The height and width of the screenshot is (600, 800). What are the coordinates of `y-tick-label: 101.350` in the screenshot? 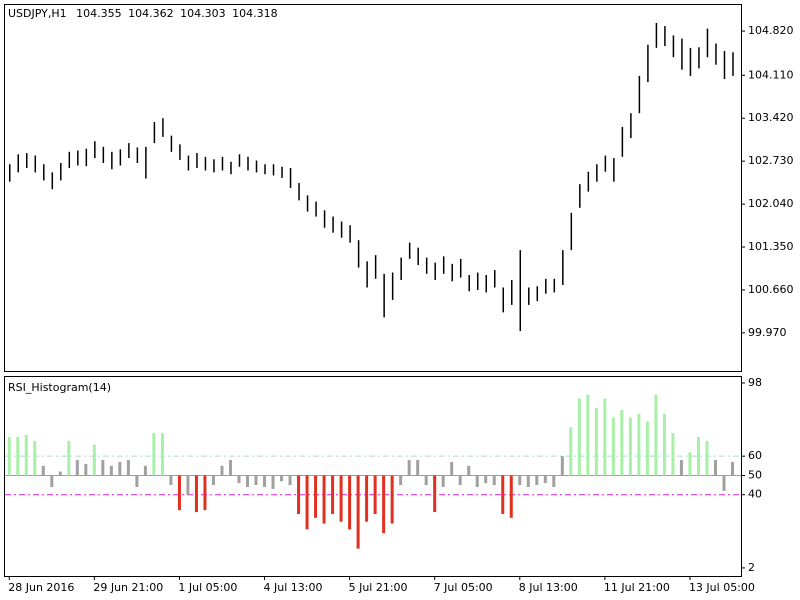 It's located at (771, 246).